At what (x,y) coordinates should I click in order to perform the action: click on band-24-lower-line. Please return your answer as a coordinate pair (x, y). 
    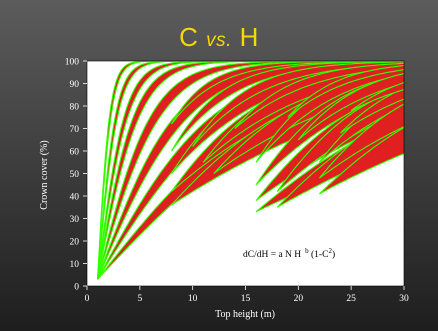
    Looking at the image, I should click on (345, 93).